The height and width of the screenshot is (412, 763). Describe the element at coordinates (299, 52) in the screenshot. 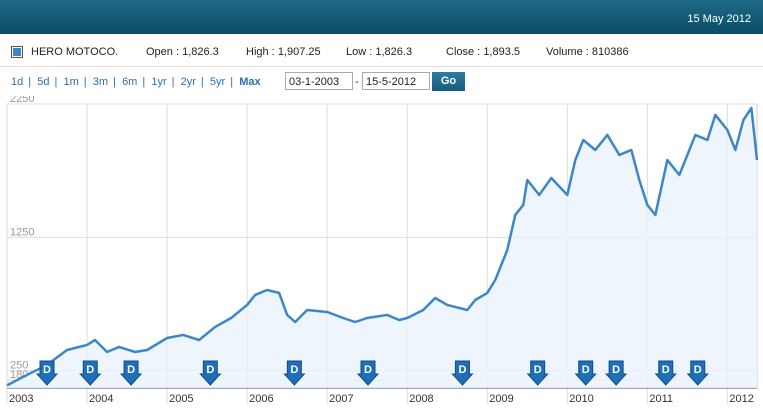

I see `quote-value: 1,907.25` at that location.